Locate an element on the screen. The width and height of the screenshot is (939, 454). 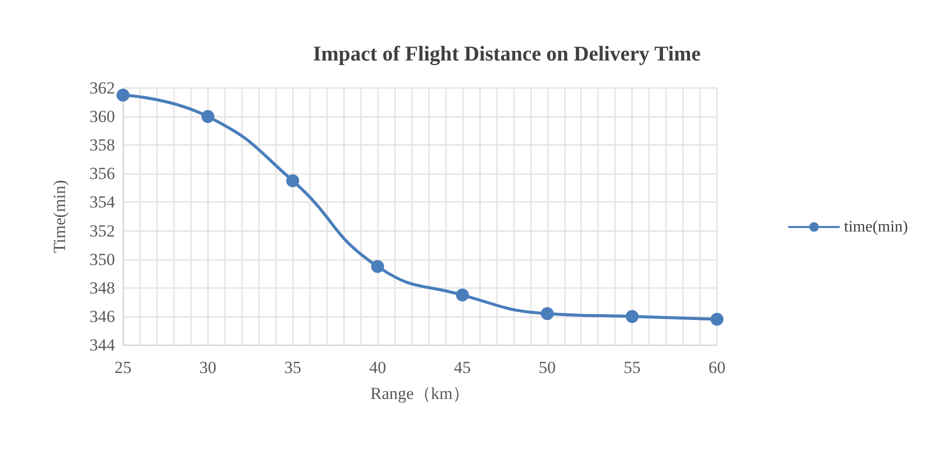
x-tick-label: 50 is located at coordinates (547, 367).